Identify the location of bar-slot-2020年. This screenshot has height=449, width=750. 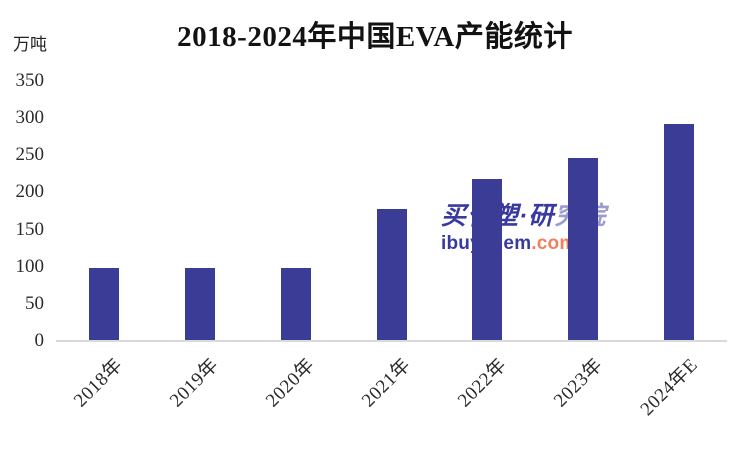
(296, 210).